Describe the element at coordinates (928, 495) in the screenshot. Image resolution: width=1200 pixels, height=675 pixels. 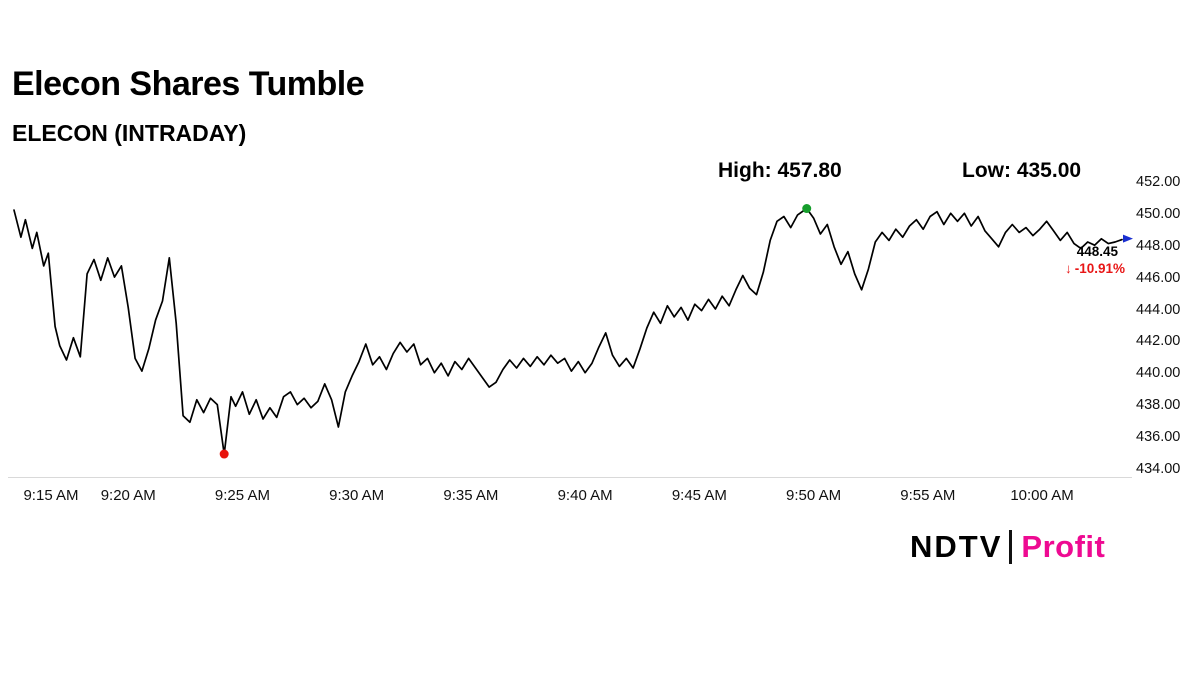
I see `x-tick-label: 9:55 AM` at that location.